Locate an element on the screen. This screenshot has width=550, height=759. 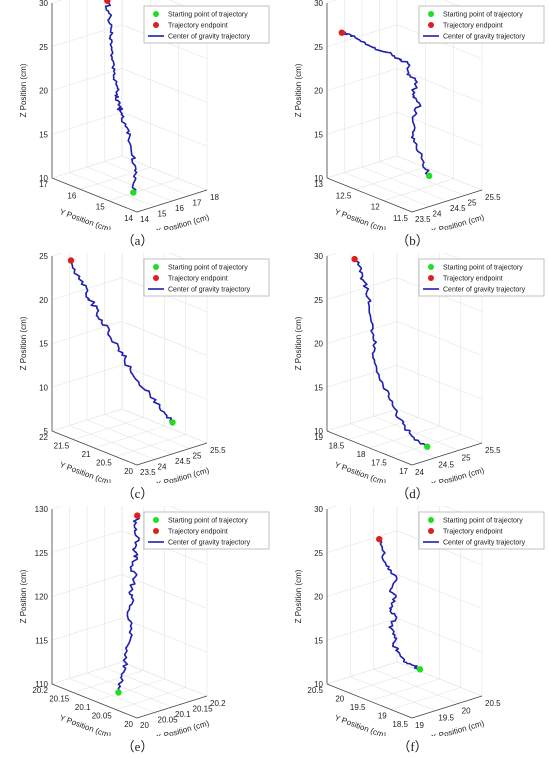
y-tick-label: 20.2 is located at coordinates (40, 690).